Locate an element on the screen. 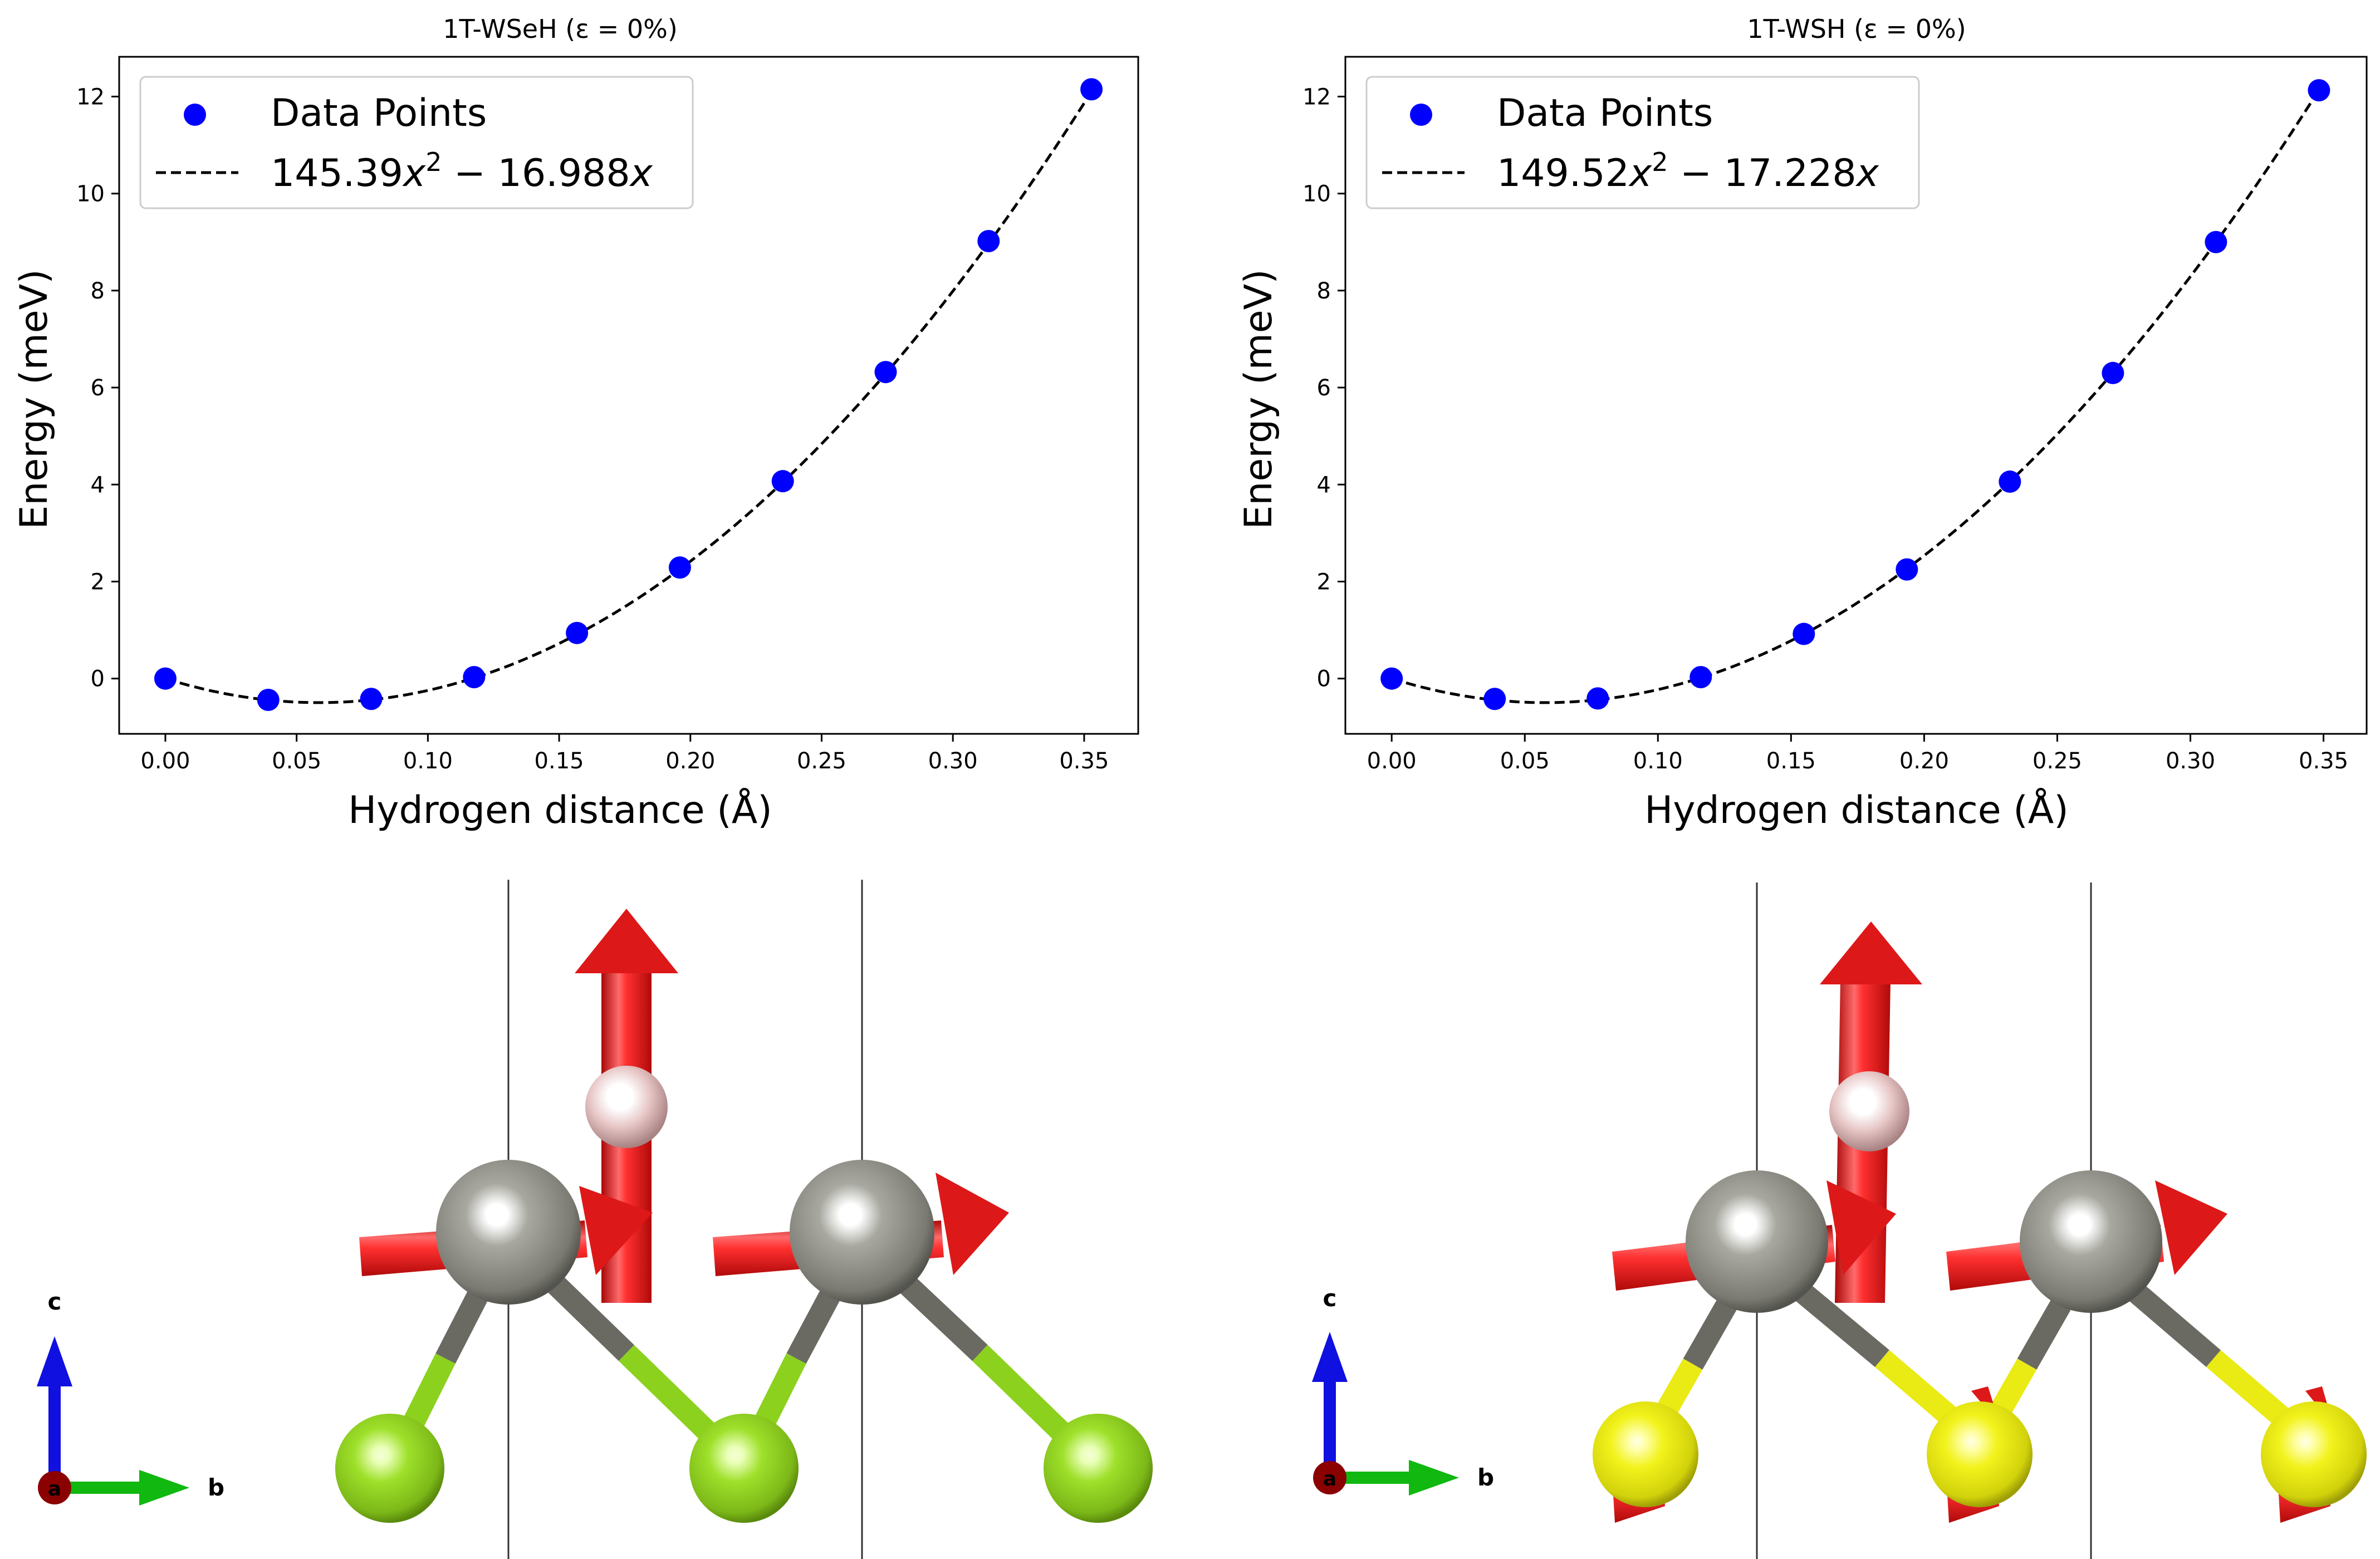 The height and width of the screenshot is (1559, 2380). legend-formula-part: 145.39 is located at coordinates (337, 173).